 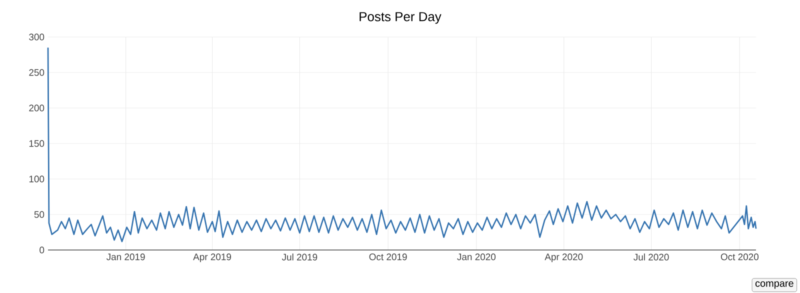 What do you see at coordinates (476, 257) in the screenshot?
I see `x-tick-label: Jan 2020` at bounding box center [476, 257].